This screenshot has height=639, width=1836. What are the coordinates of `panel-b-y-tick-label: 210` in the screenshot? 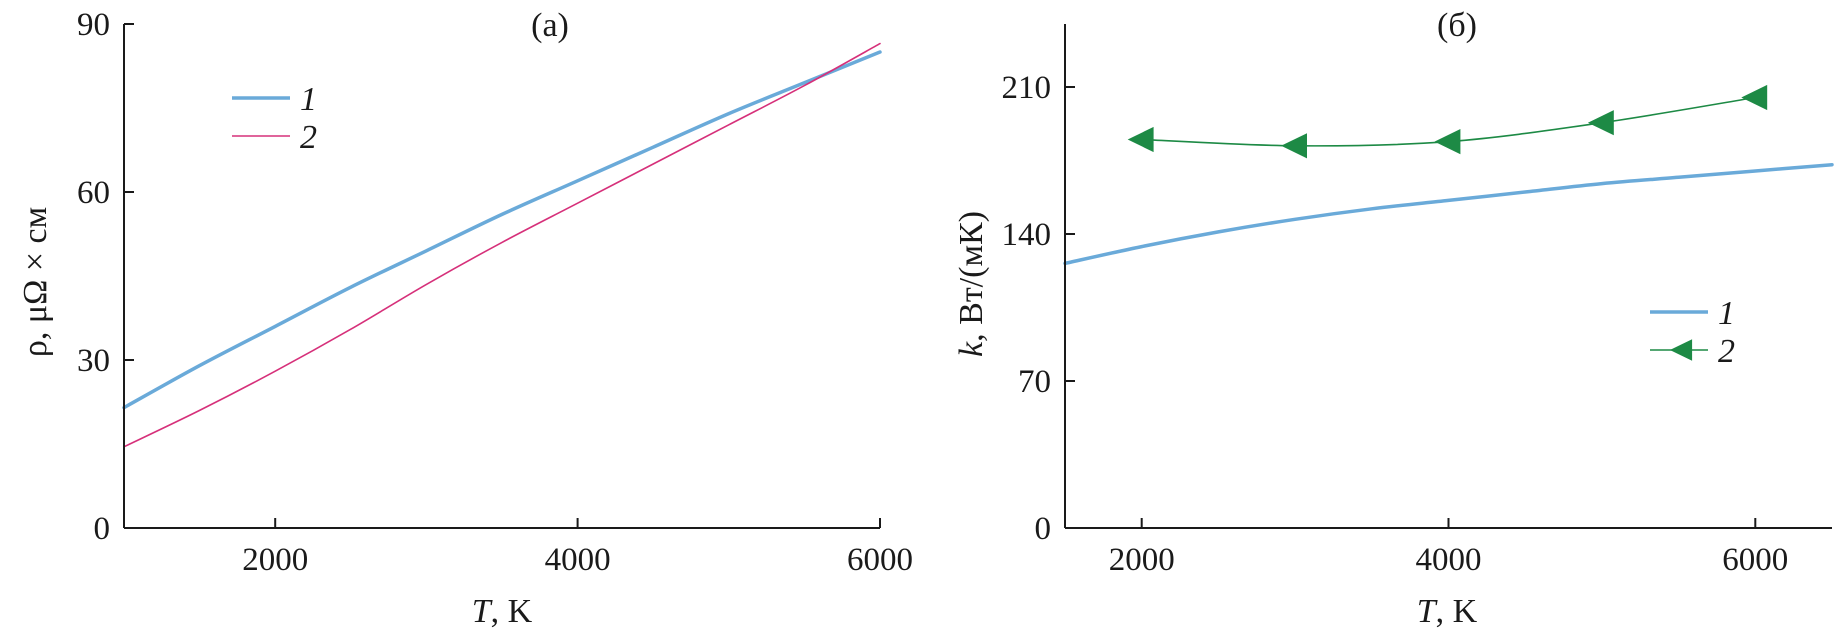 It's located at (1027, 88).